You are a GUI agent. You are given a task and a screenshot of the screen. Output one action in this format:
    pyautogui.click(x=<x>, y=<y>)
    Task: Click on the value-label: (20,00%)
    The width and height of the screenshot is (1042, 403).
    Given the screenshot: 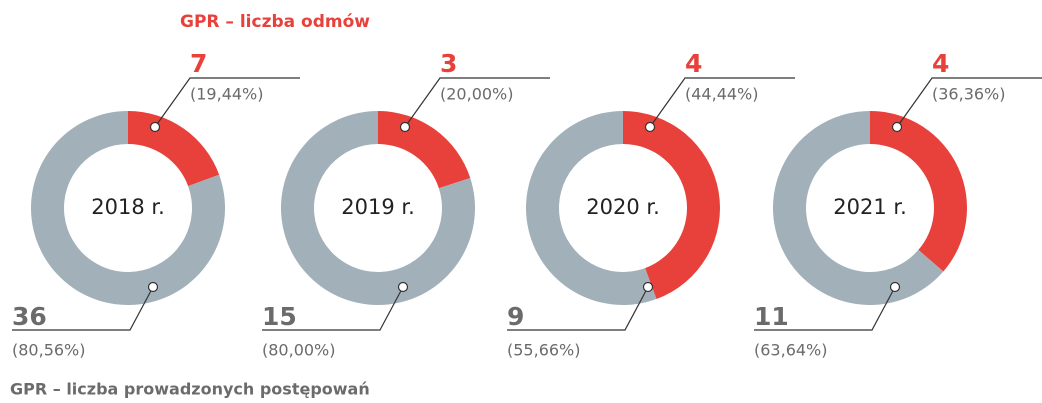 What is the action you would take?
    pyautogui.click(x=477, y=94)
    